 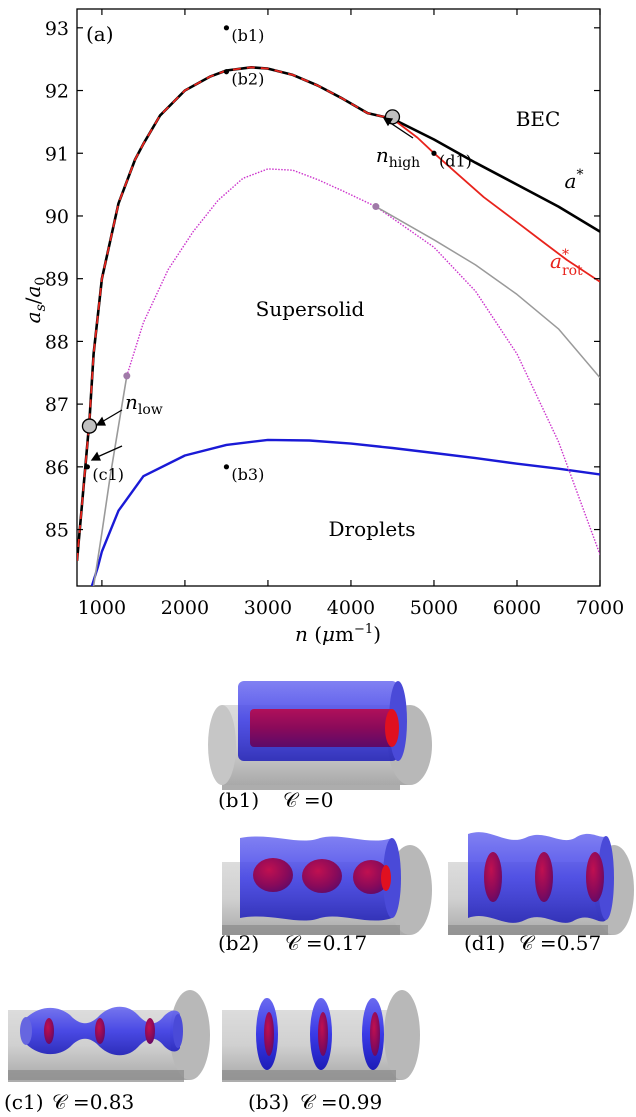 What do you see at coordinates (99, 1031) in the screenshot?
I see `inset-c1-red-blobs` at bounding box center [99, 1031].